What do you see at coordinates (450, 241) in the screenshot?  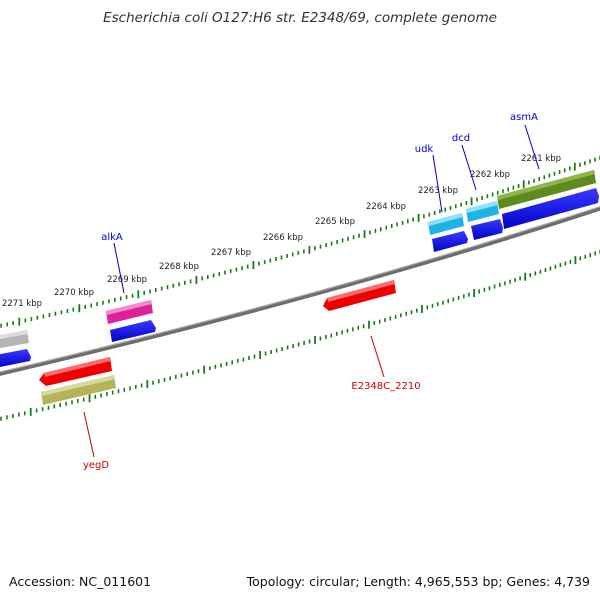 I see `cds-udk` at bounding box center [450, 241].